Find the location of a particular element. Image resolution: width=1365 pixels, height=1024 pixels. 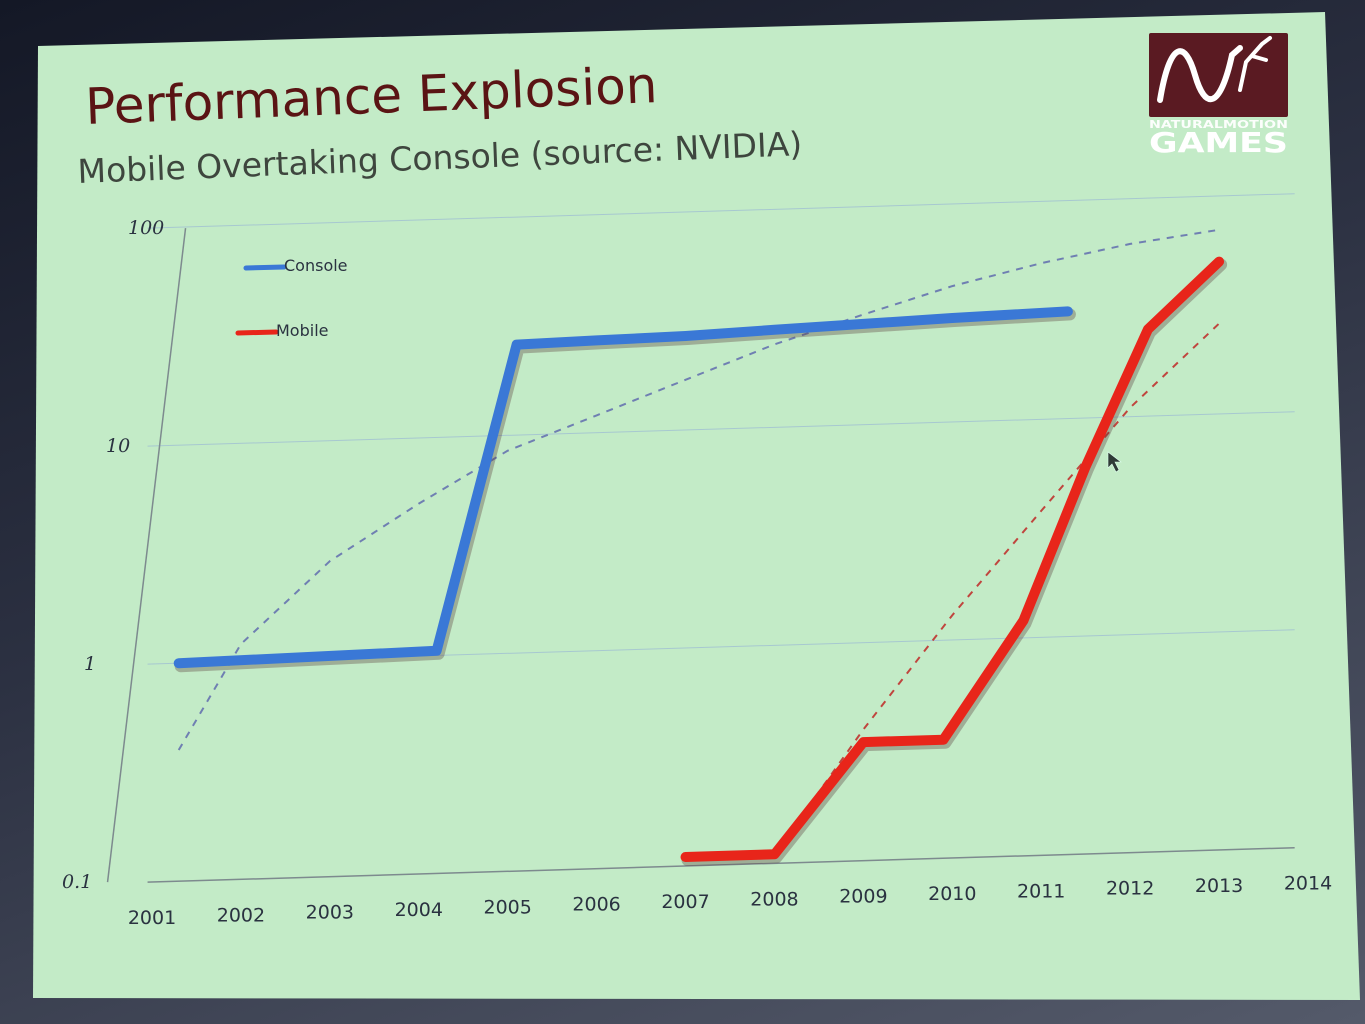

y-tick-label: 0.1 is located at coordinates (77, 882).